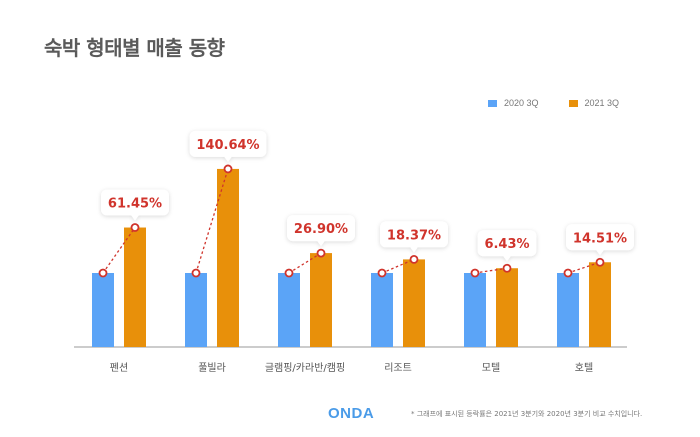 This screenshot has height=437, width=700. I want to click on category-label: 풀빌라, so click(212, 368).